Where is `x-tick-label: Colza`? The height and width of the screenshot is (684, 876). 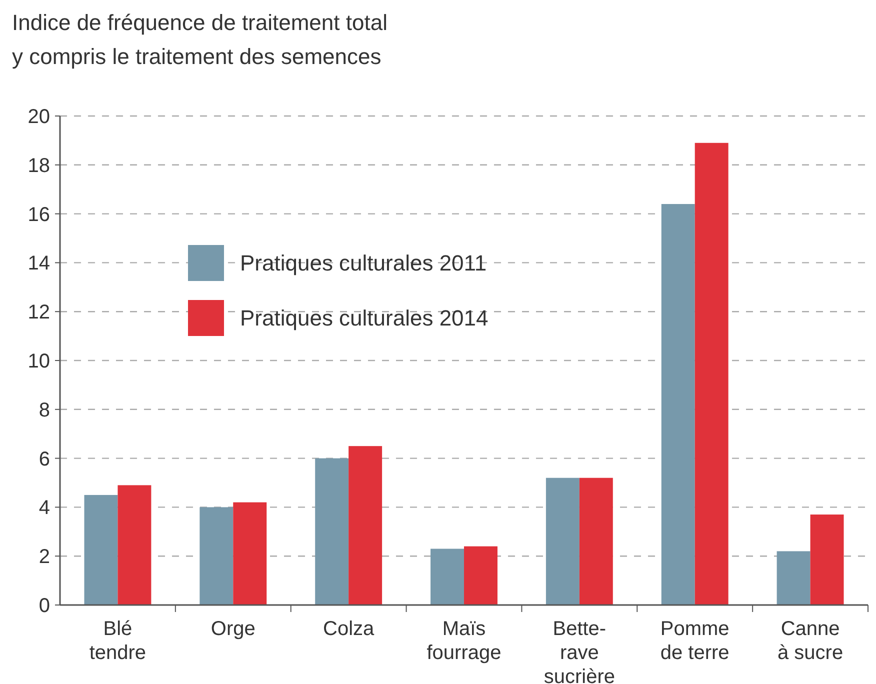 x-tick-label: Colza is located at coordinates (349, 629).